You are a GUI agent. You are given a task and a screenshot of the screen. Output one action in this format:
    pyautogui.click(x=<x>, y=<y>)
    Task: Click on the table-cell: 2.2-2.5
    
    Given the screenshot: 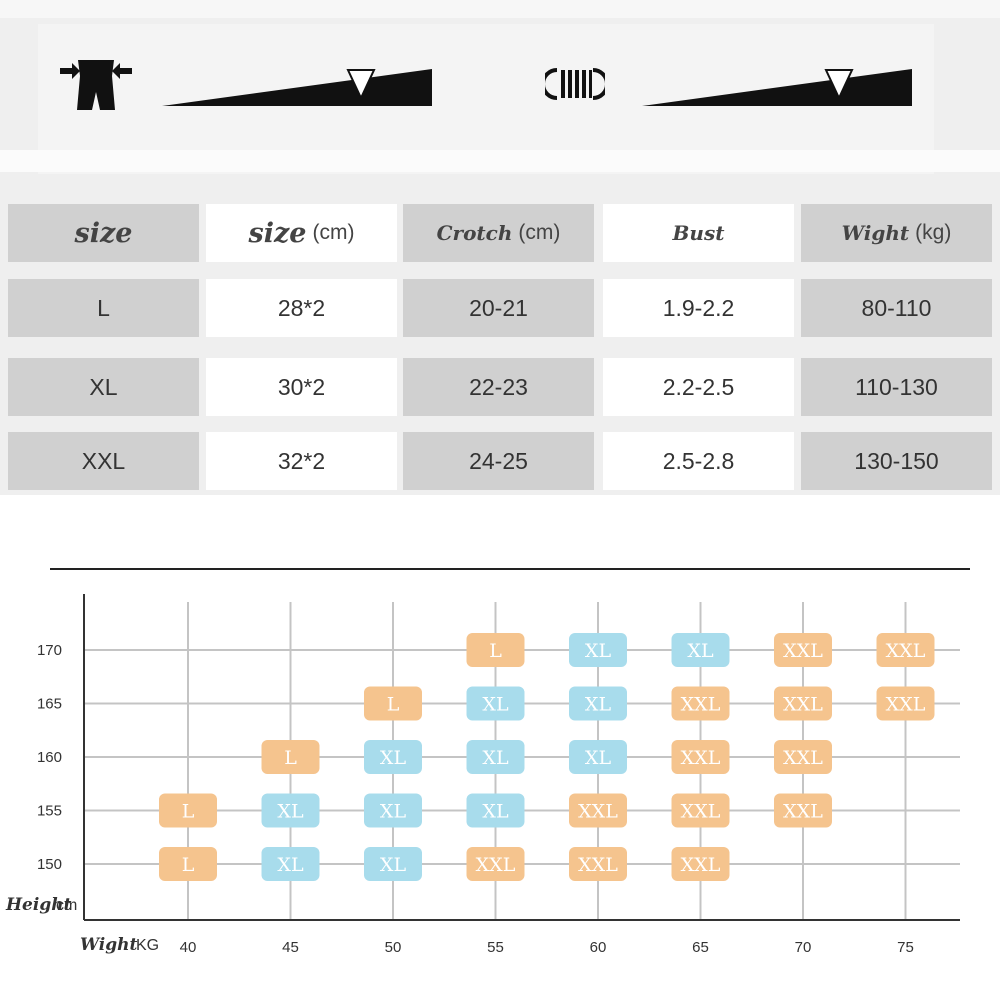 What is the action you would take?
    pyautogui.click(x=698, y=387)
    